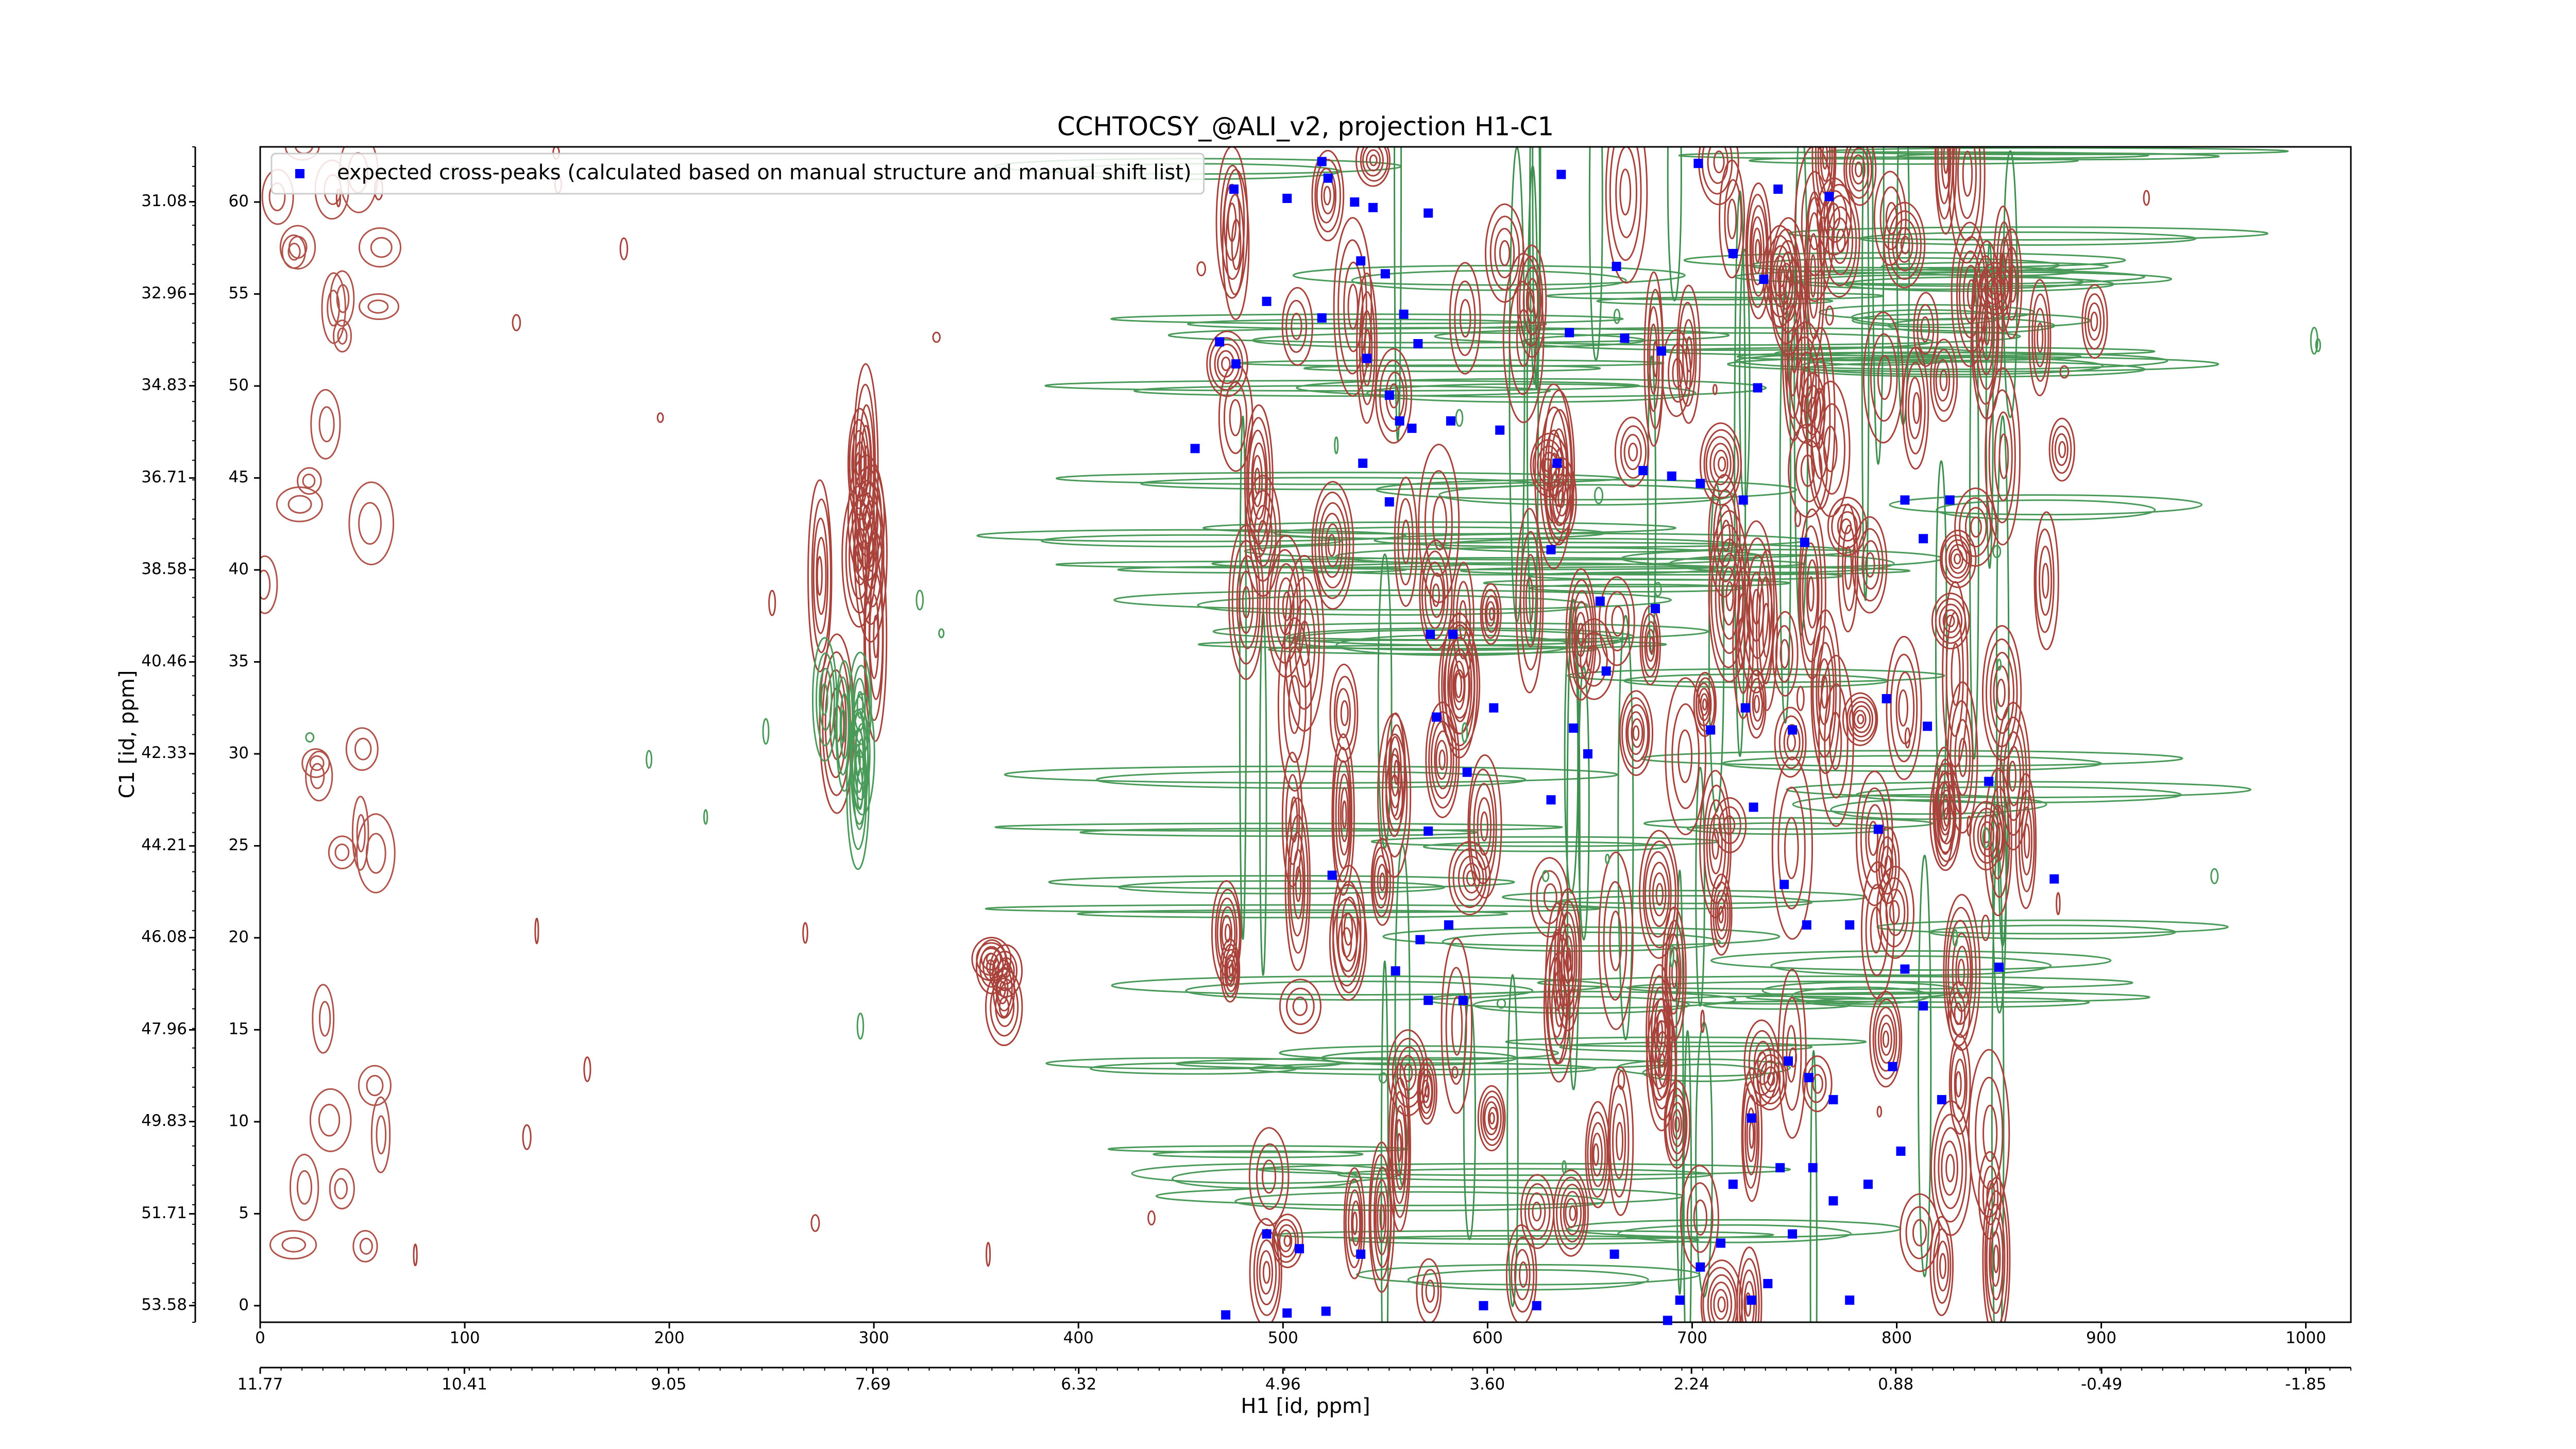 This screenshot has width=2576, height=1449. What do you see at coordinates (299, 173) in the screenshot?
I see `legend-marker` at bounding box center [299, 173].